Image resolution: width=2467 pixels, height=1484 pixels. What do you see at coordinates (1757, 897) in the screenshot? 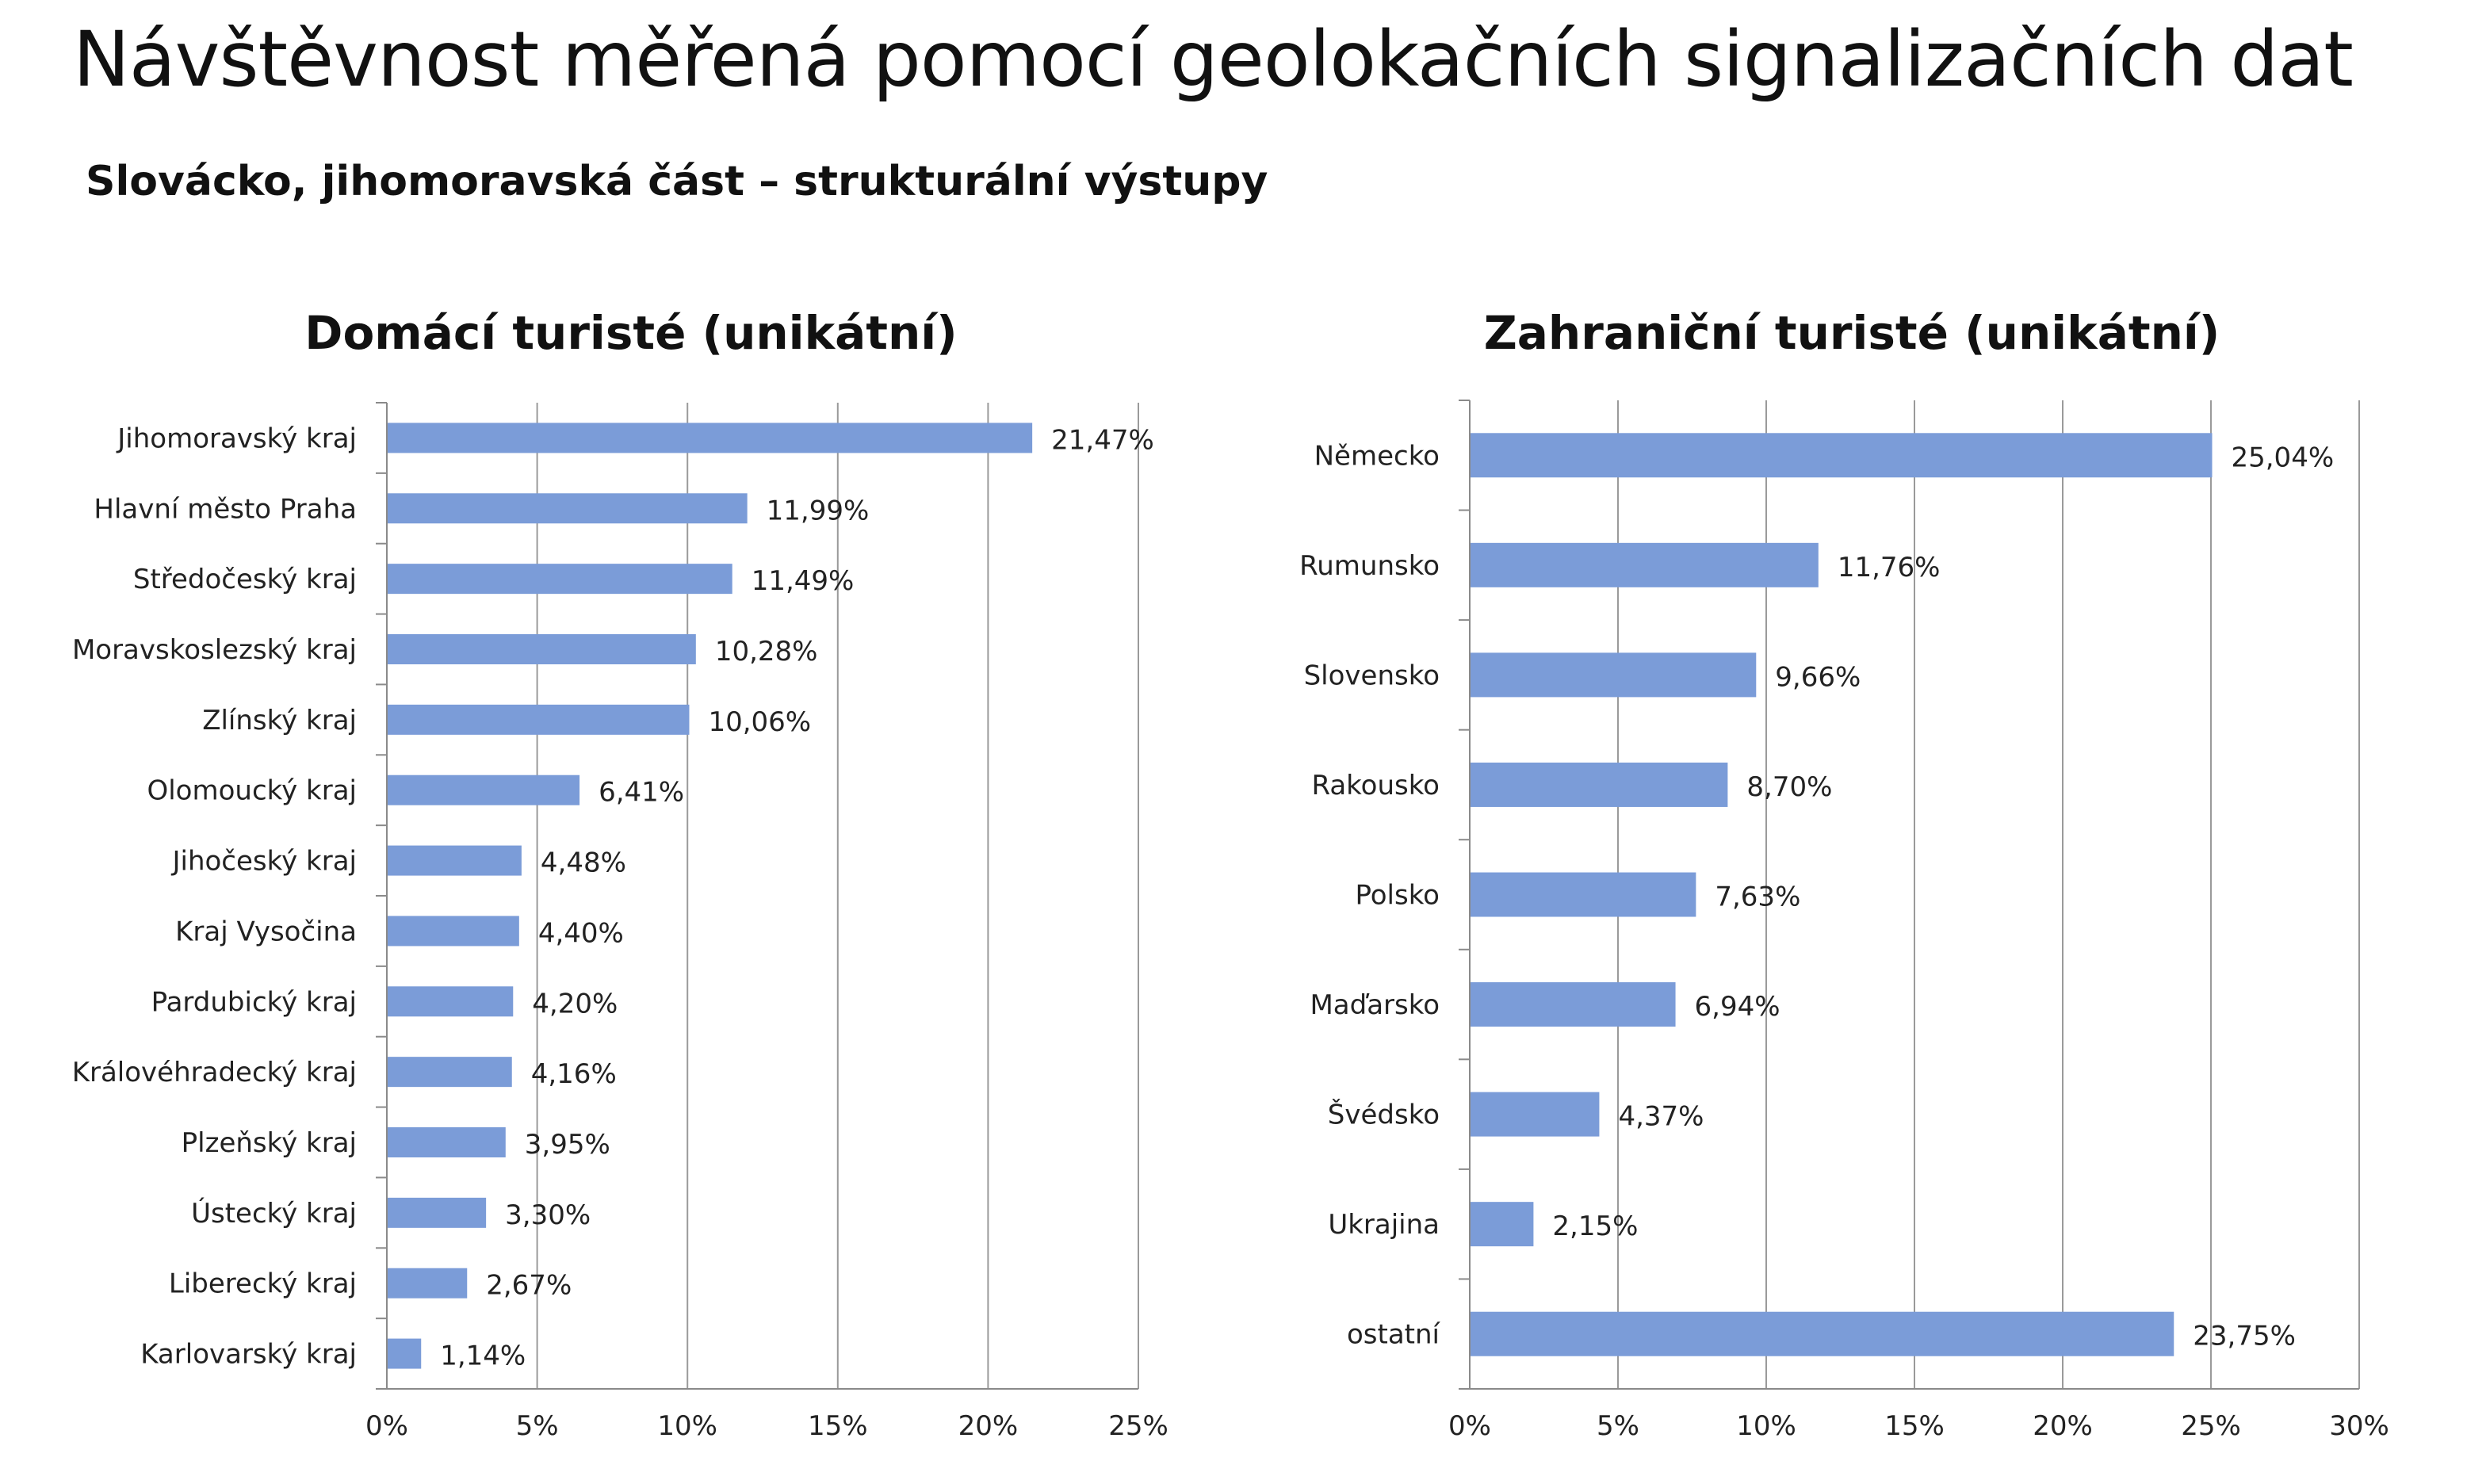
I see `foreign-data-label: 7,63%` at bounding box center [1757, 897].